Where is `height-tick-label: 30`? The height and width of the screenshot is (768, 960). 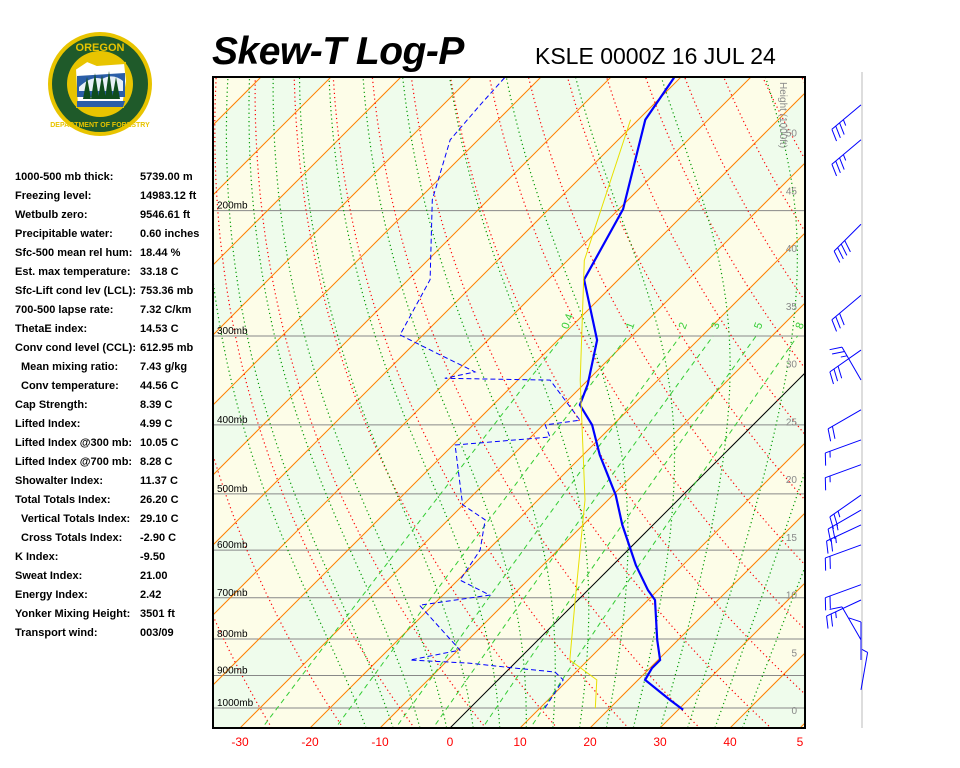 height-tick-label: 30 is located at coordinates (792, 365).